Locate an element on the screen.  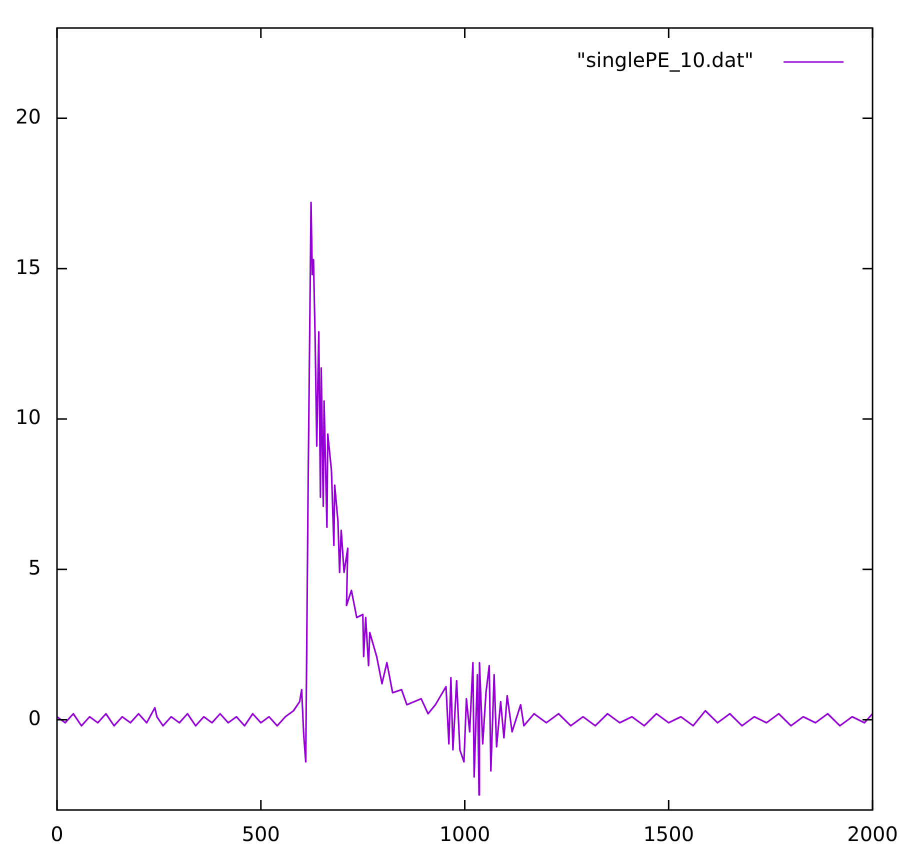
y-tick-label: 0 is located at coordinates (34, 718).